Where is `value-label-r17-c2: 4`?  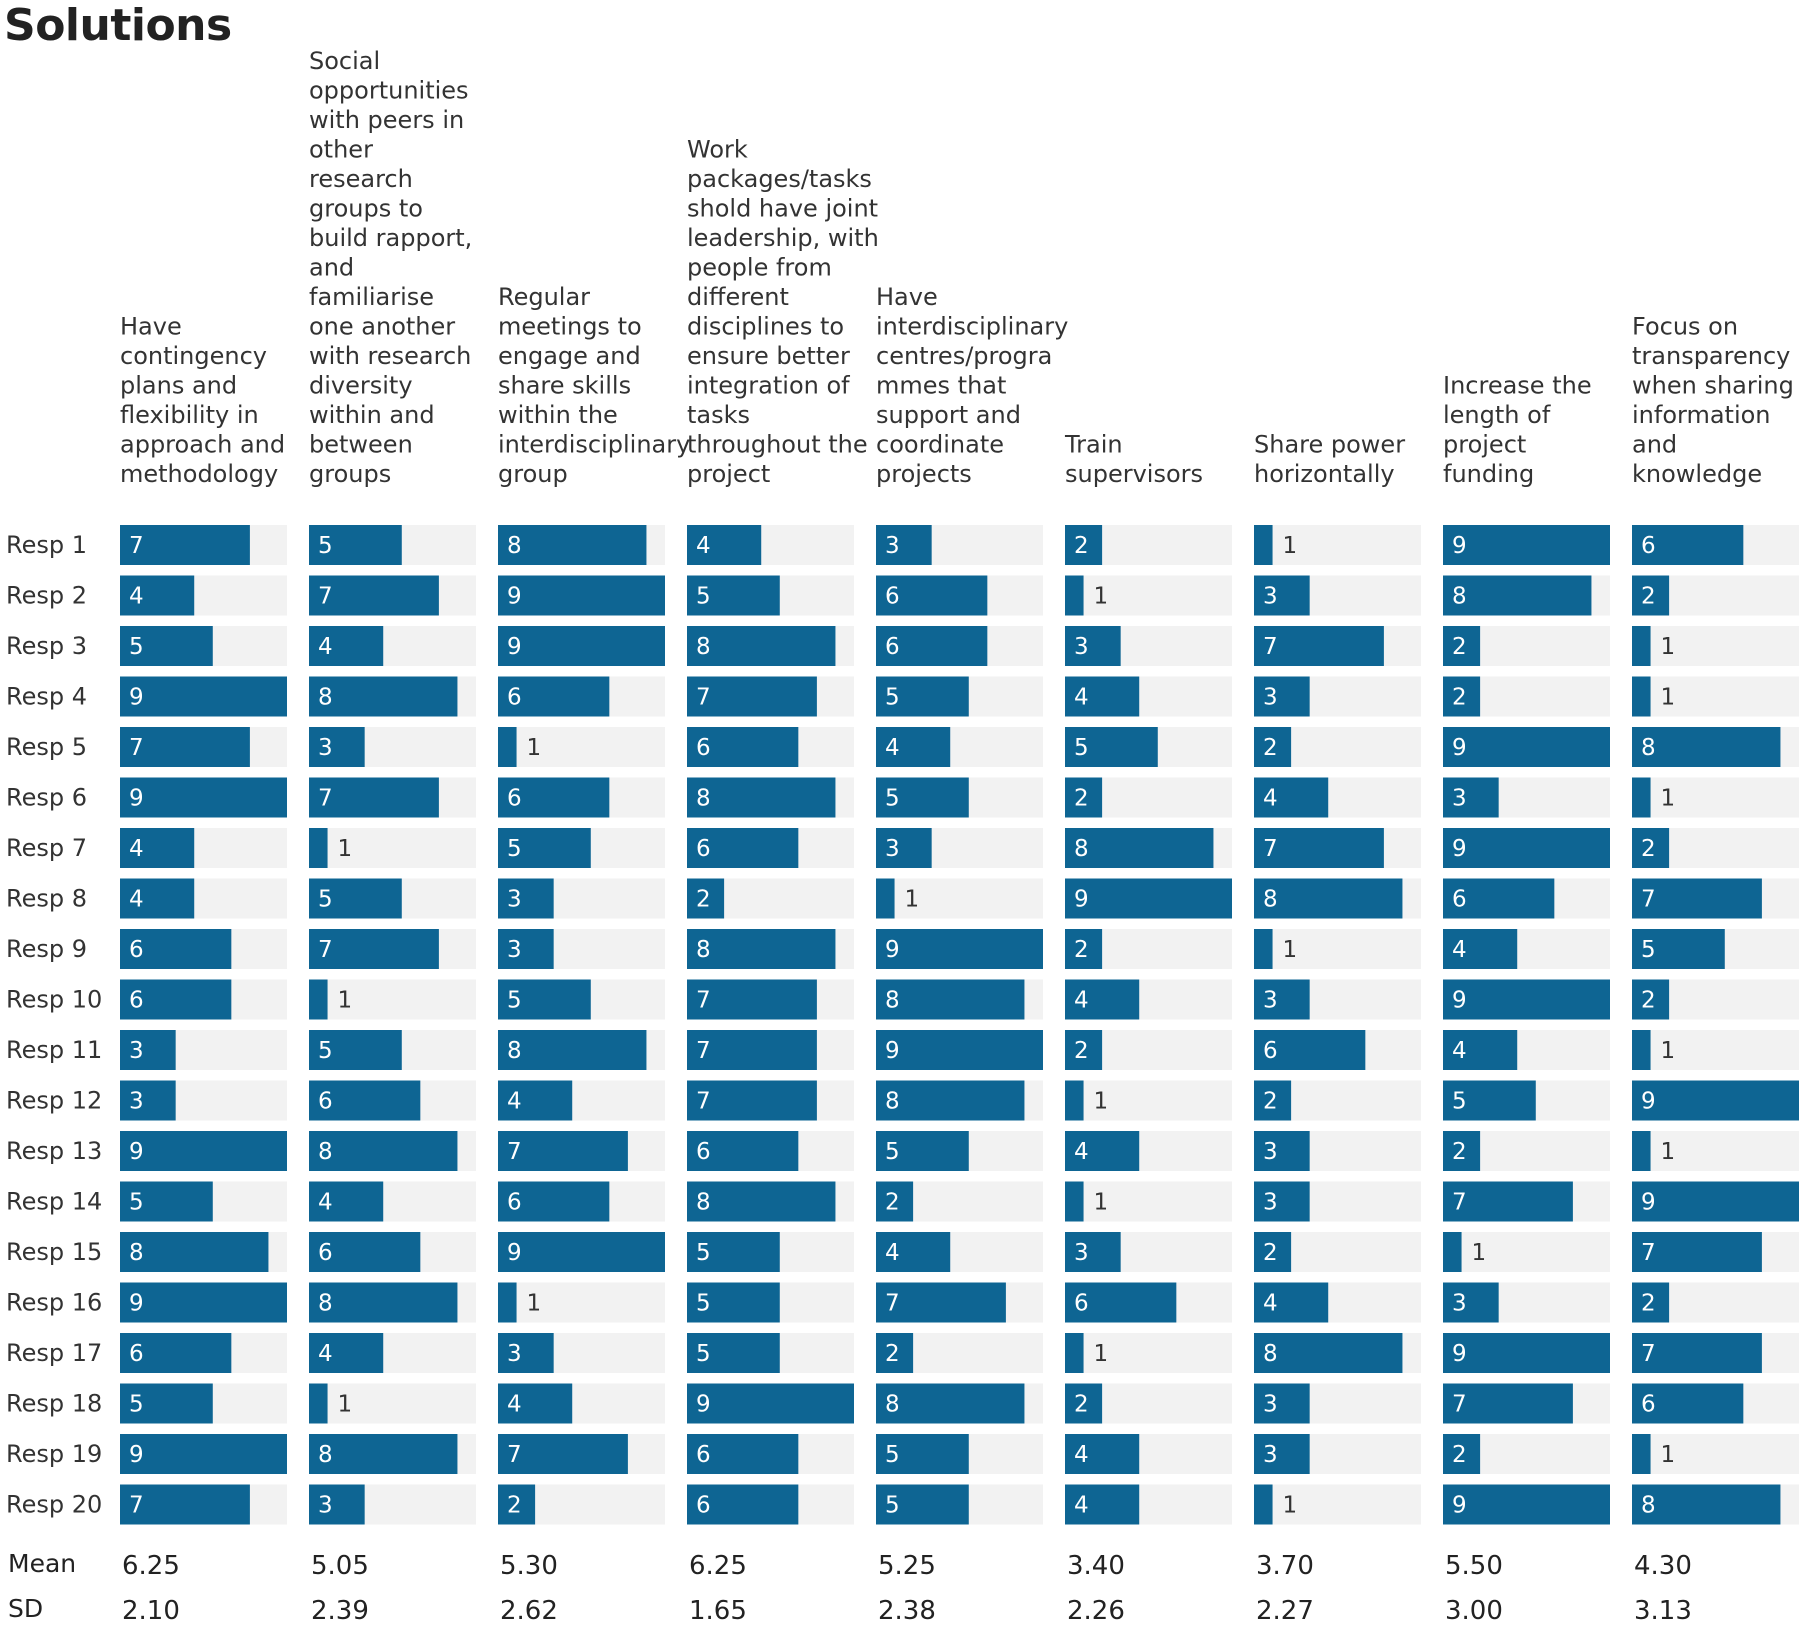 value-label-r17-c2: 4 is located at coordinates (325, 1354).